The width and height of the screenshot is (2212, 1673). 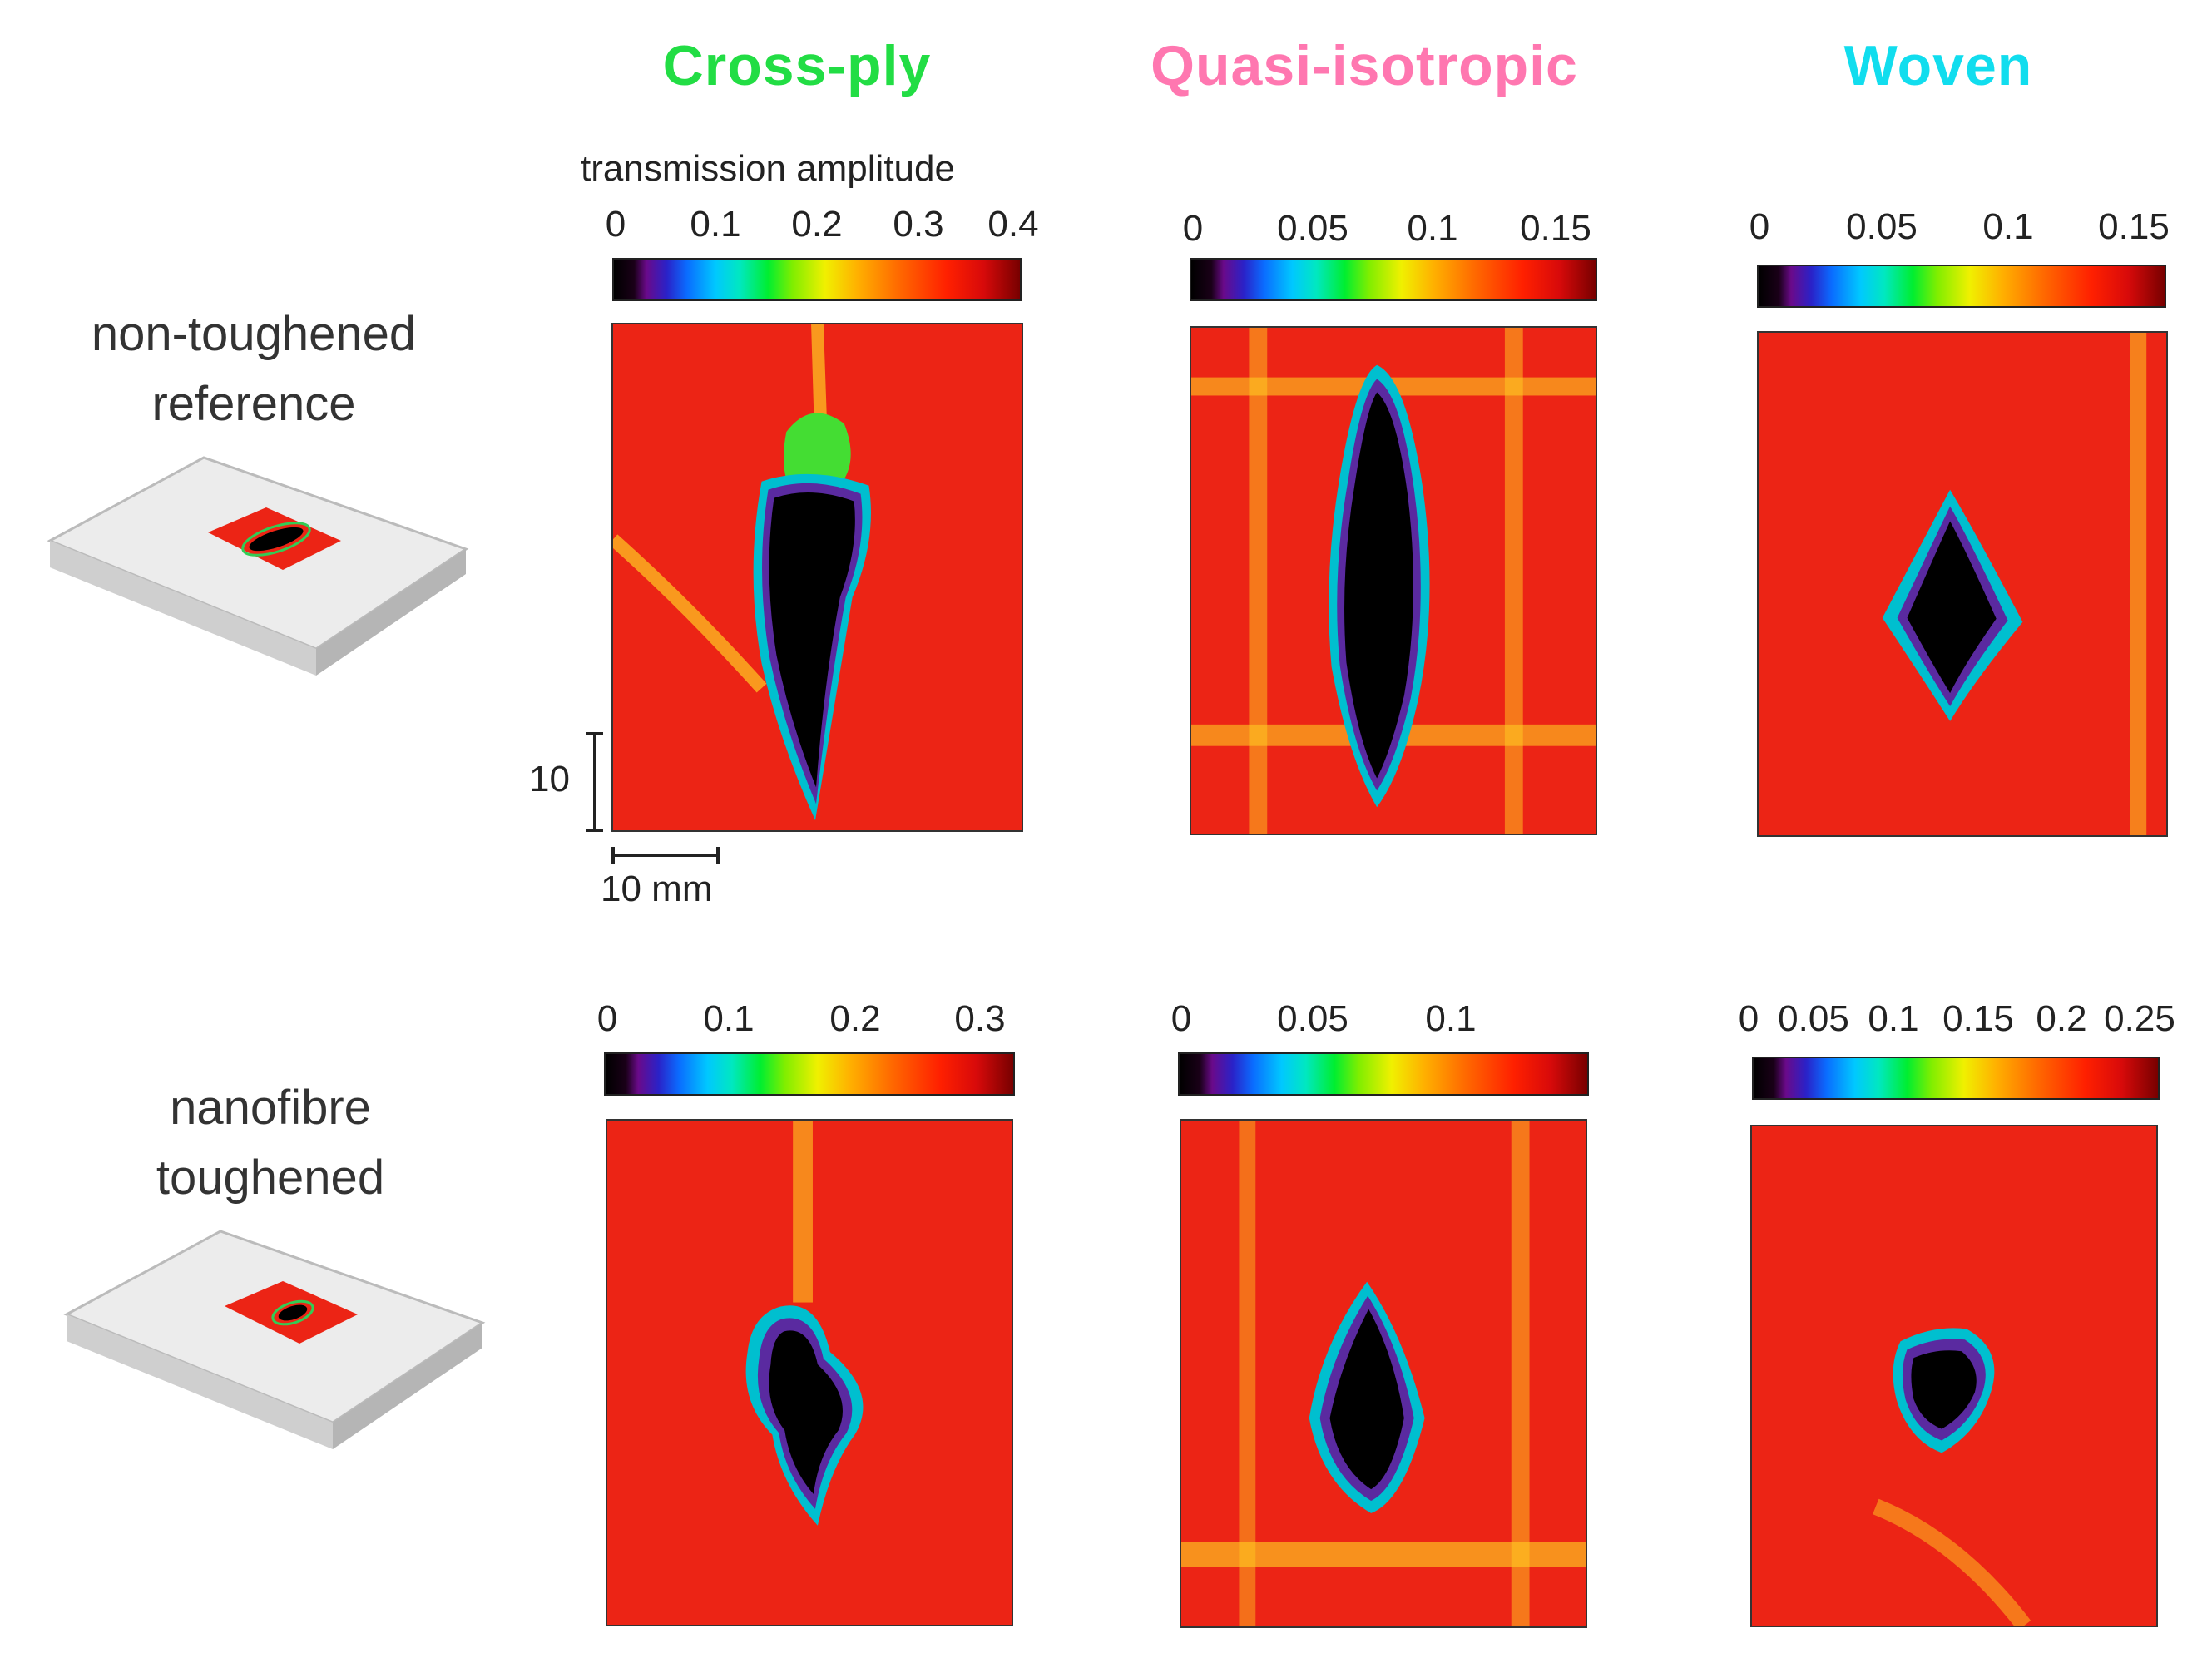 I want to click on colorbar-r1c3, so click(x=1961, y=286).